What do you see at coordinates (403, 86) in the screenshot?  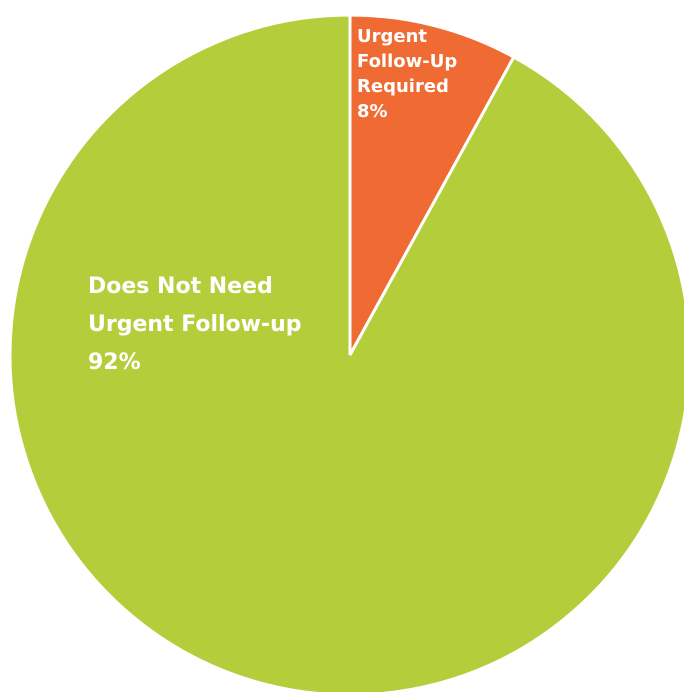 I see `slice-label-urgent-line-3: Required` at bounding box center [403, 86].